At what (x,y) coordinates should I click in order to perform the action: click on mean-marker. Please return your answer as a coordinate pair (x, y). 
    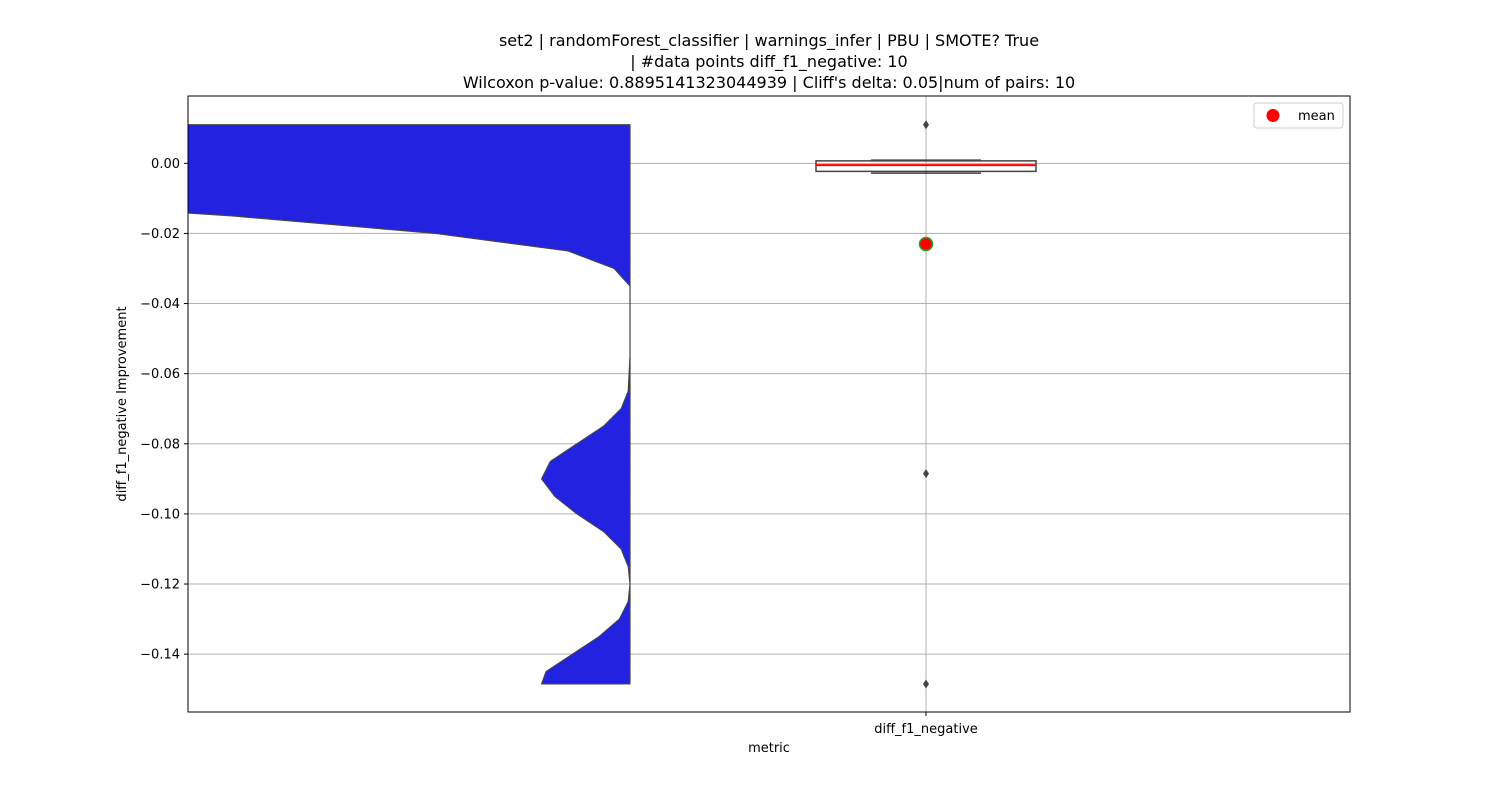
    Looking at the image, I should click on (926, 244).